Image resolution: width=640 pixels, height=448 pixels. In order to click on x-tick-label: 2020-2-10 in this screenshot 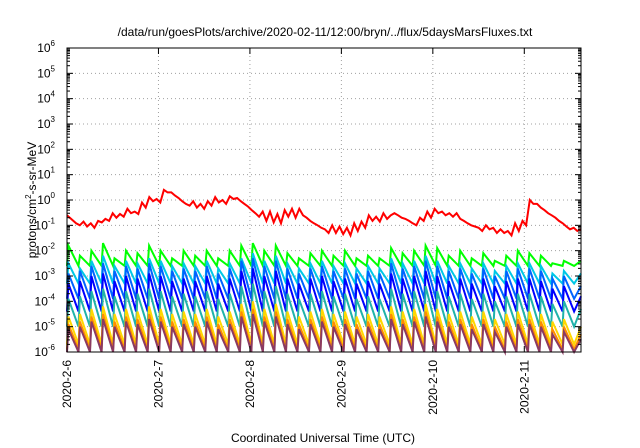, I will do `click(433, 387)`.